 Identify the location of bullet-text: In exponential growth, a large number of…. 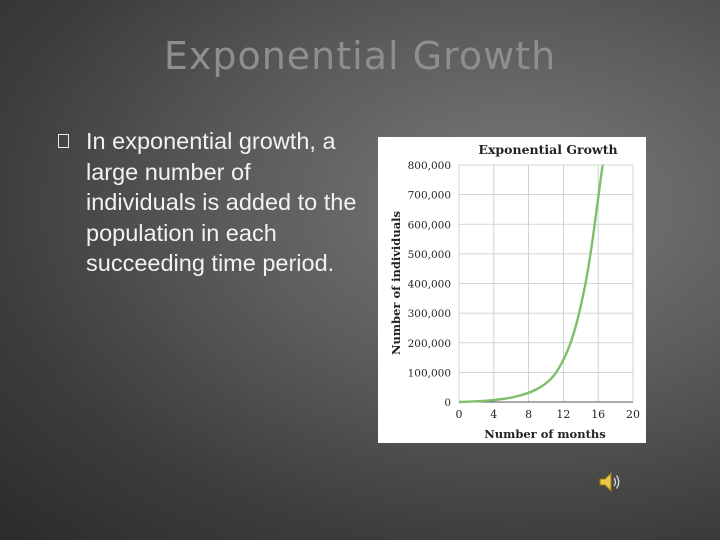
(221, 202).